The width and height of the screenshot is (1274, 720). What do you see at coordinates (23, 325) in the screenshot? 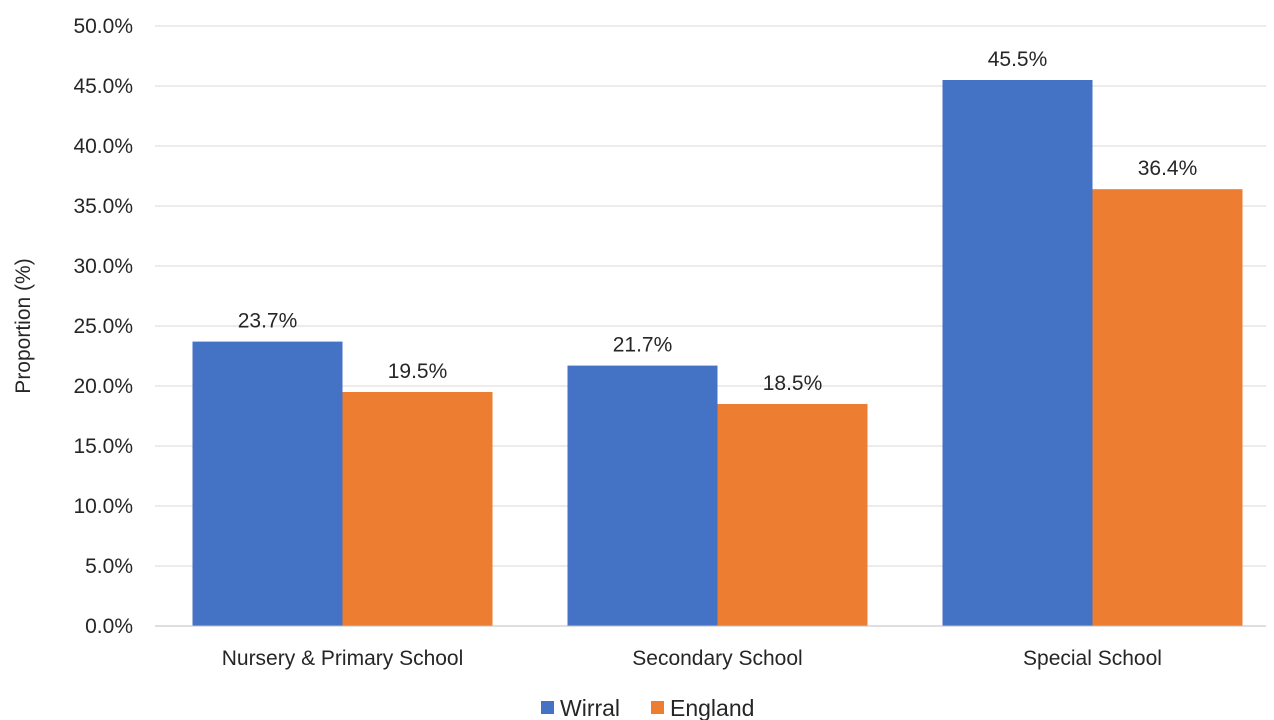
I see `y-axis-title: Proportion (%)` at bounding box center [23, 325].